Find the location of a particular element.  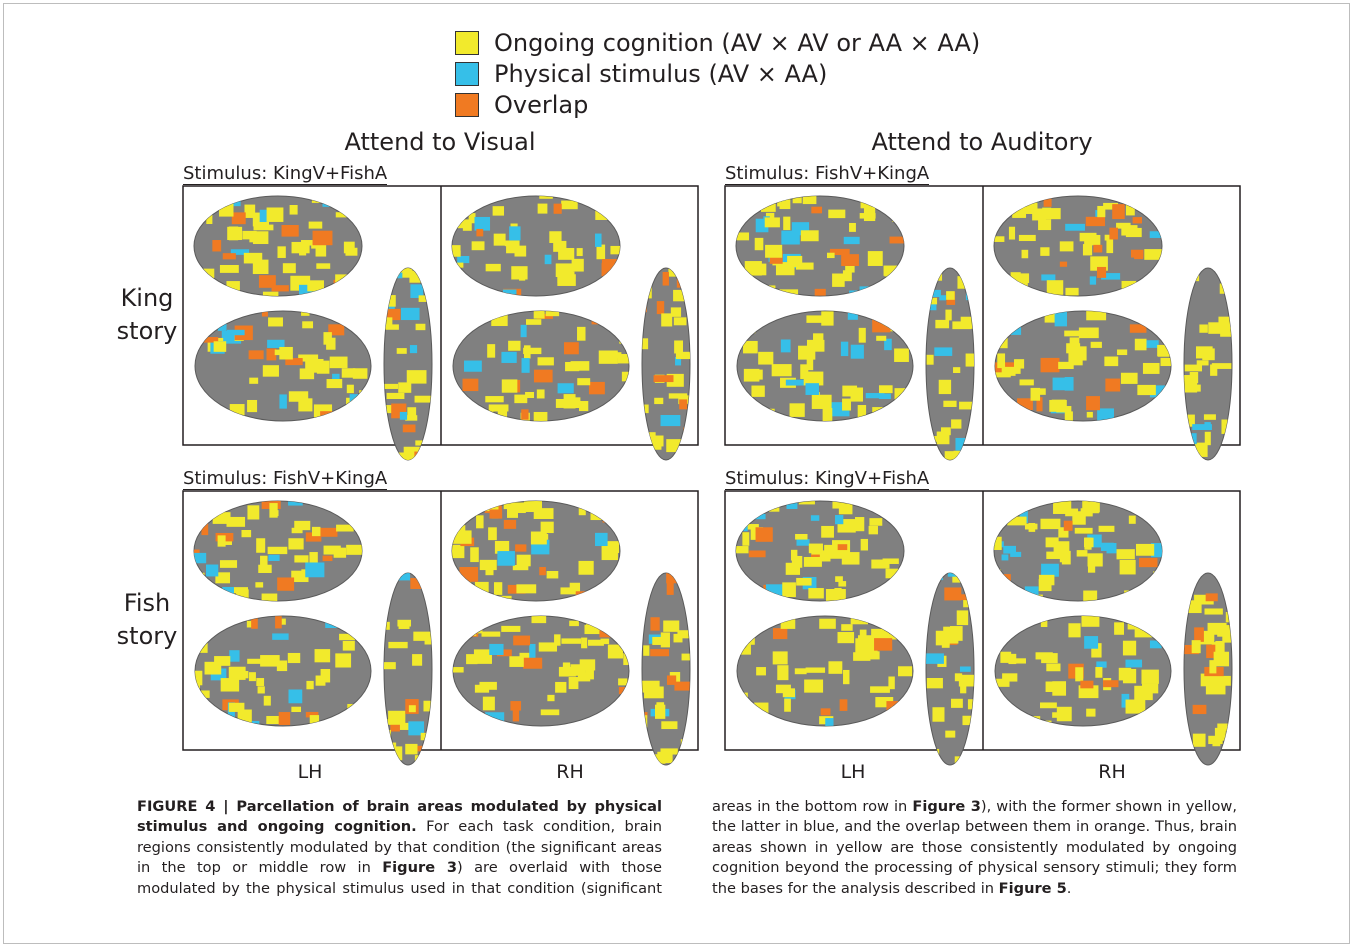

activation-map is located at coordinates (666, 669).